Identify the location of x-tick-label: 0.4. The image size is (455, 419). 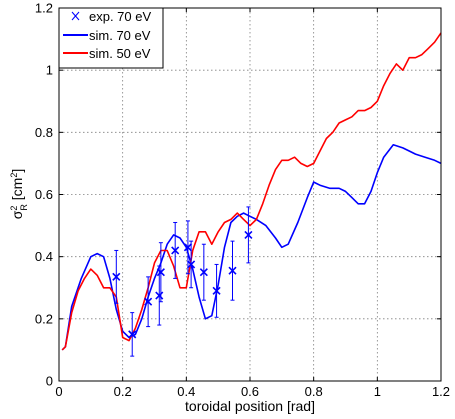
(186, 391).